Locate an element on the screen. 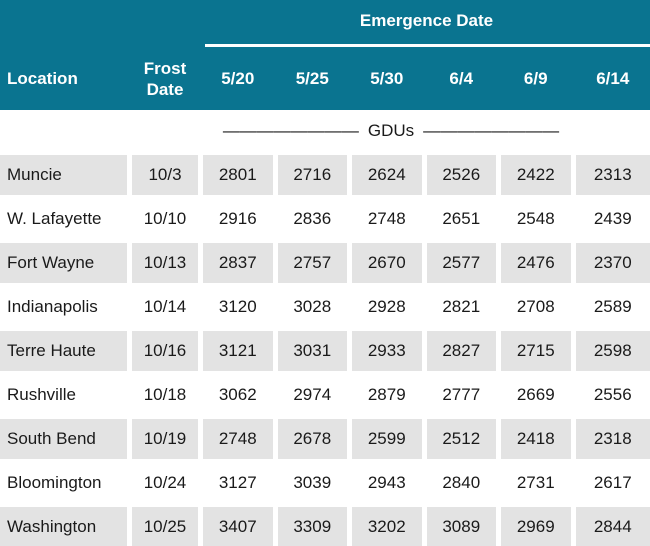 The height and width of the screenshot is (546, 650). location-cell: Indianapolis is located at coordinates (63, 307).